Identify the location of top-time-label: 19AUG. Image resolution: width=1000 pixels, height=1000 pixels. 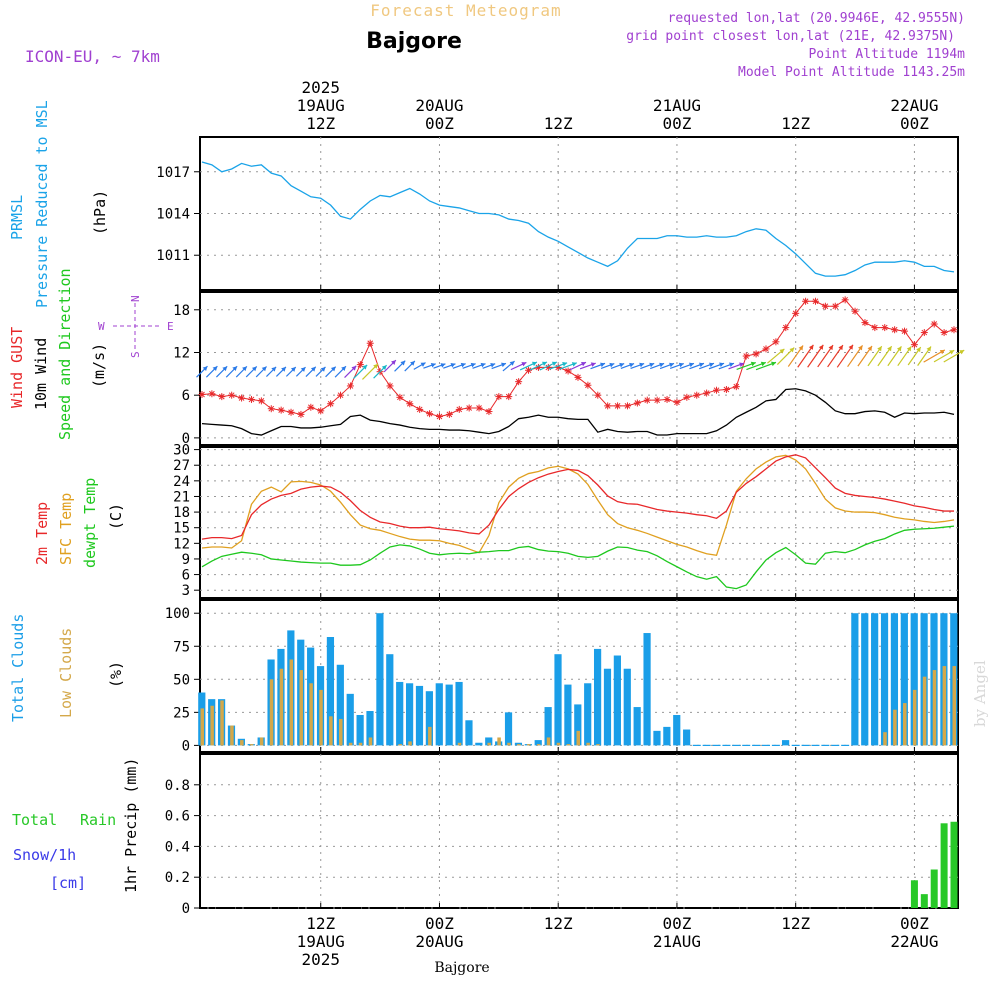
(321, 105).